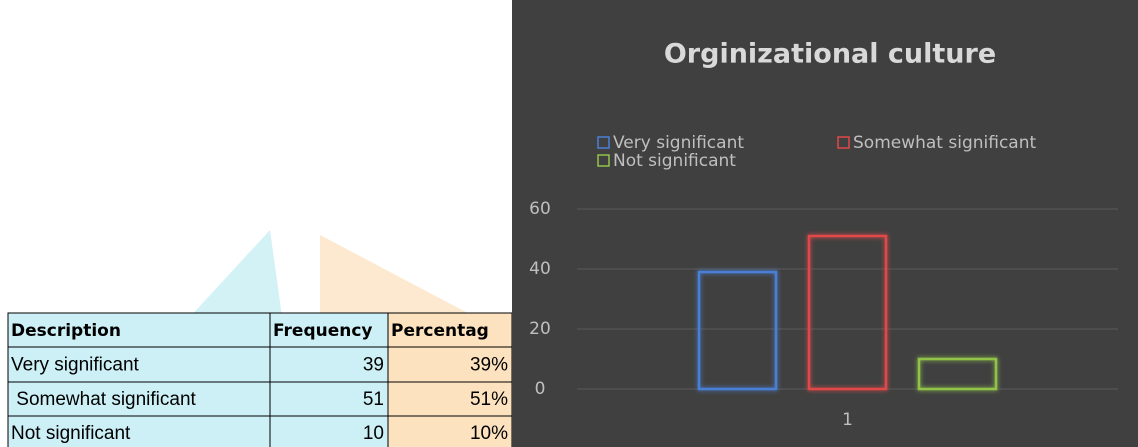 The width and height of the screenshot is (1138, 447). I want to click on table-text: 39%, so click(489, 365).